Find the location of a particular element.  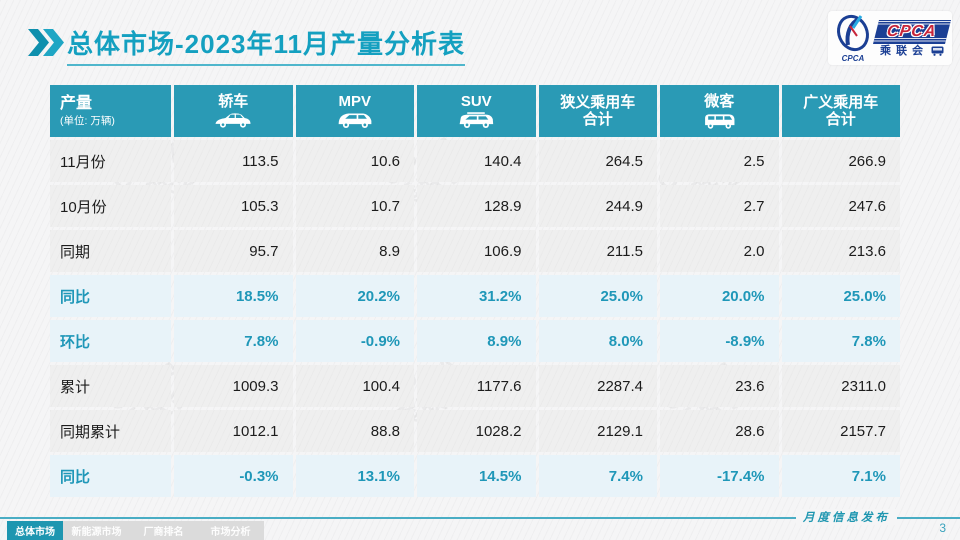

mpv-icon is located at coordinates (355, 121).